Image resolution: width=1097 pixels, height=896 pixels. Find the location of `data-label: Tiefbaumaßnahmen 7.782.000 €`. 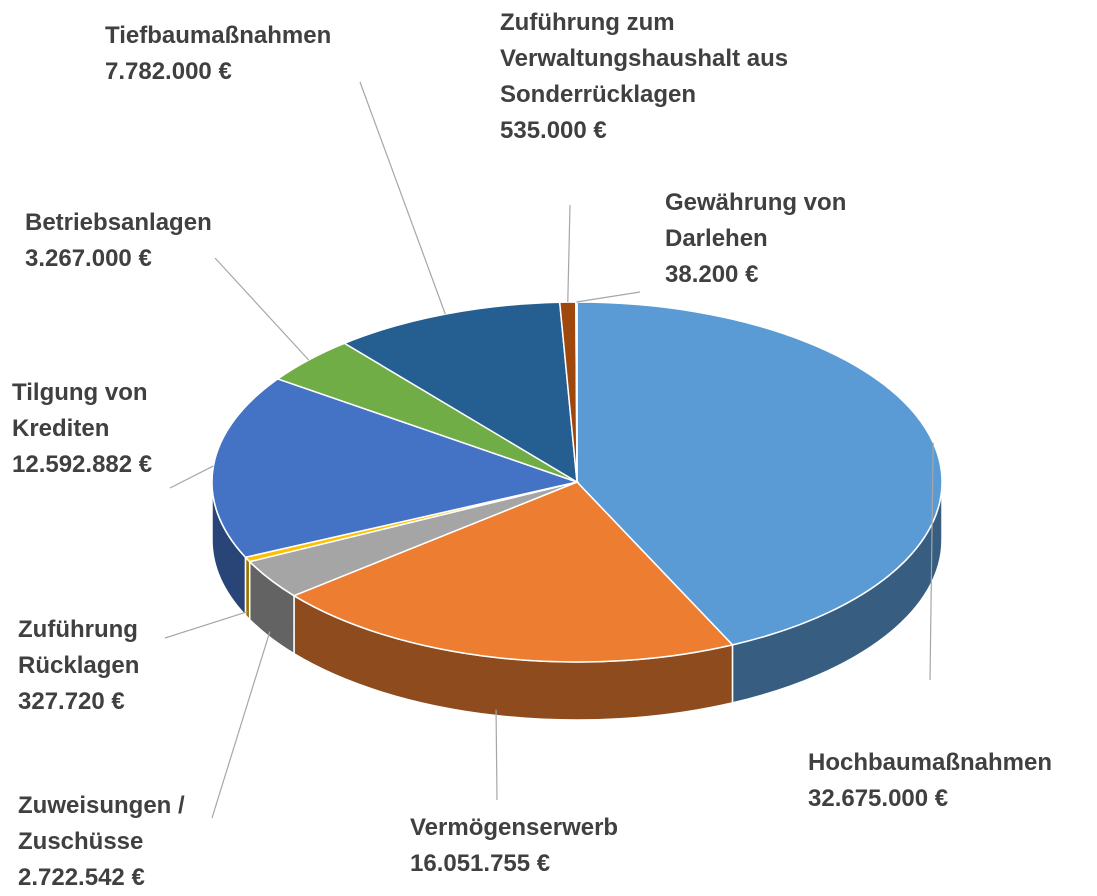

data-label: Tiefbaumaßnahmen 7.782.000 € is located at coordinates (255, 54).